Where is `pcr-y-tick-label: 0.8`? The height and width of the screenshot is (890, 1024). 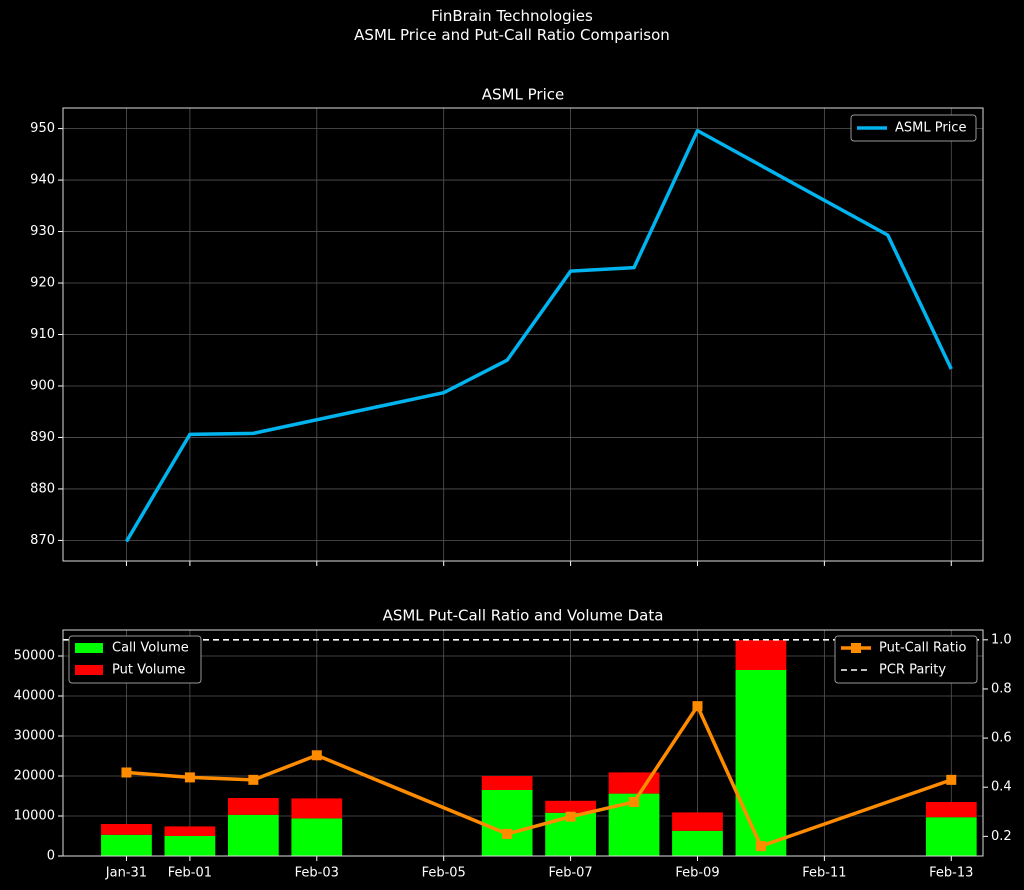
pcr-y-tick-label: 0.8 is located at coordinates (1001, 688).